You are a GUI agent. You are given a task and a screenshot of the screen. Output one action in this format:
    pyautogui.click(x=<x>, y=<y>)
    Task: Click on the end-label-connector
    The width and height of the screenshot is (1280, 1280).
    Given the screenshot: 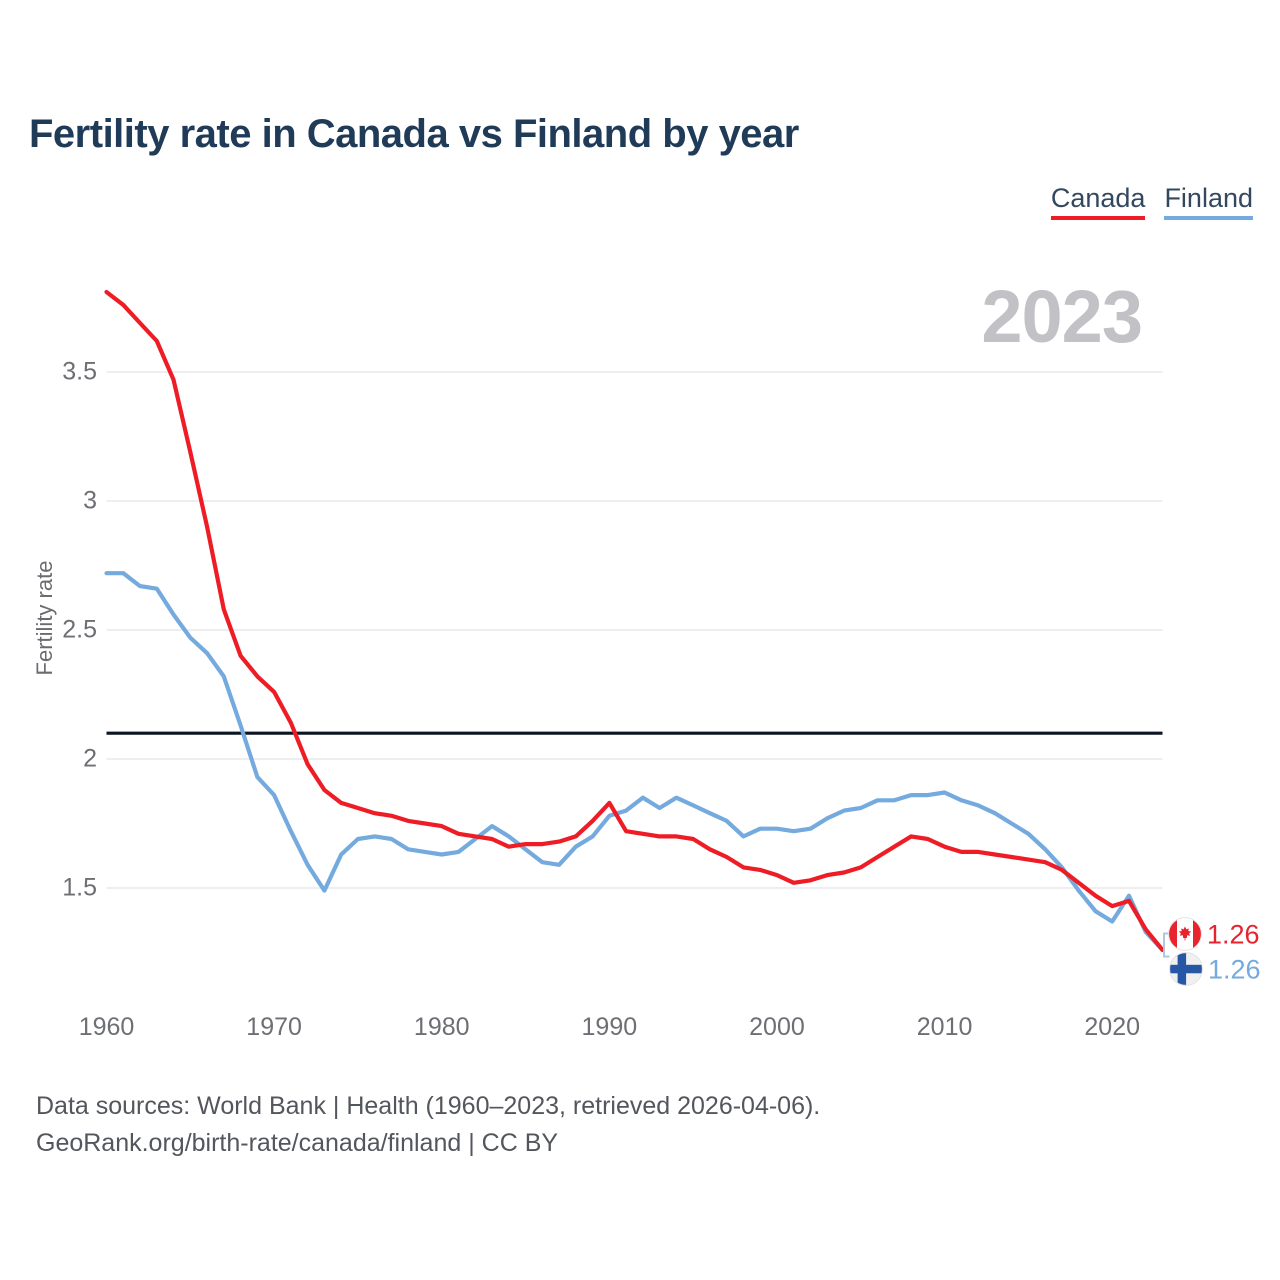 What is the action you would take?
    pyautogui.click(x=1166, y=945)
    